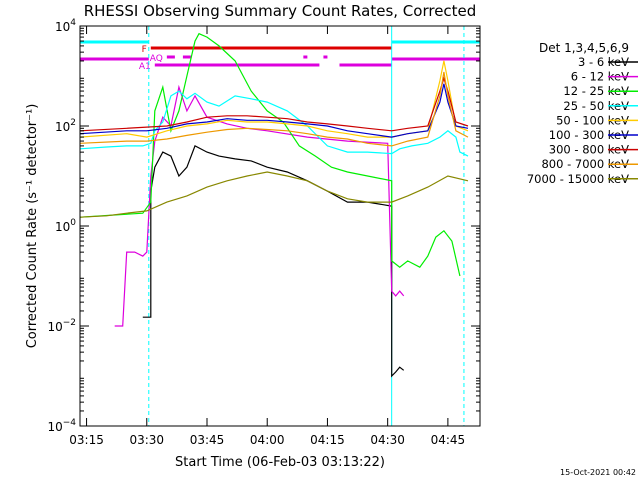  Describe the element at coordinates (280, 462) in the screenshot. I see `x-axis-label: Start Time (06-Feb-03 03:13:22)` at that location.